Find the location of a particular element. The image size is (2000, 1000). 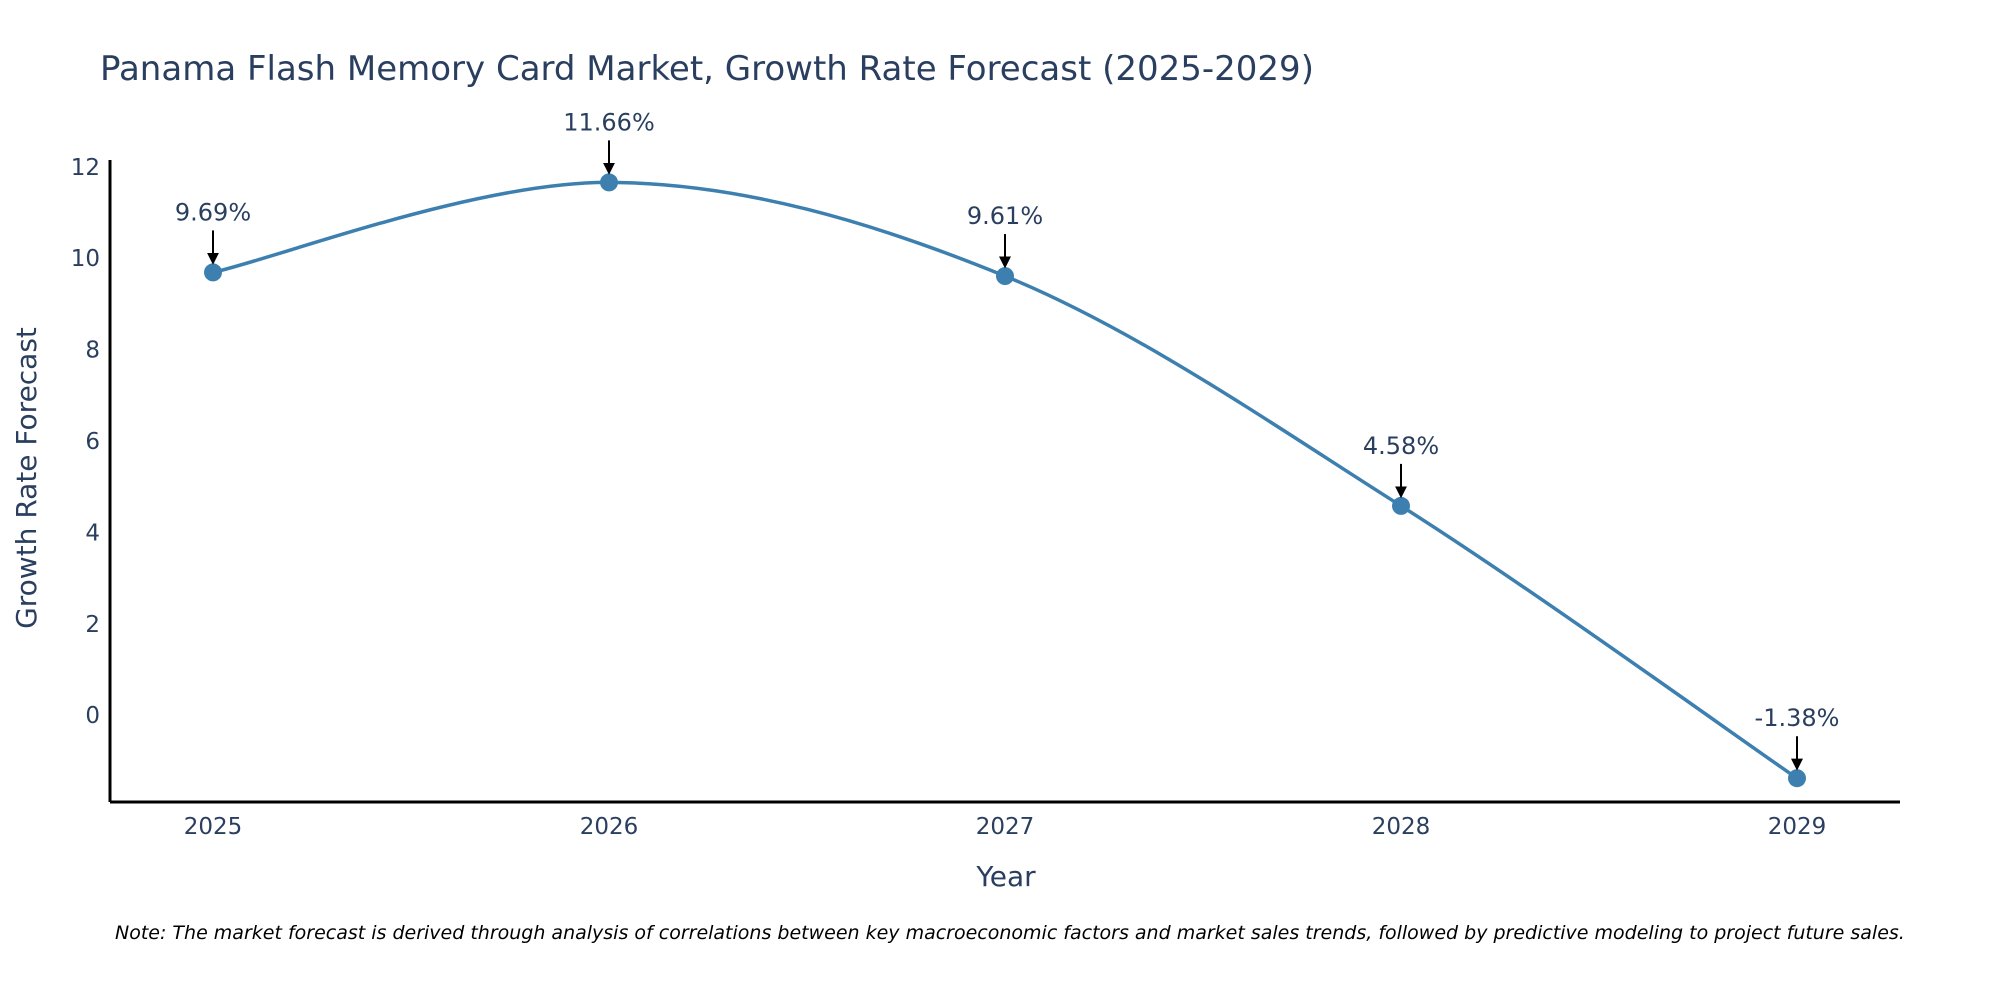

y-tick-label: 2 is located at coordinates (92, 625).